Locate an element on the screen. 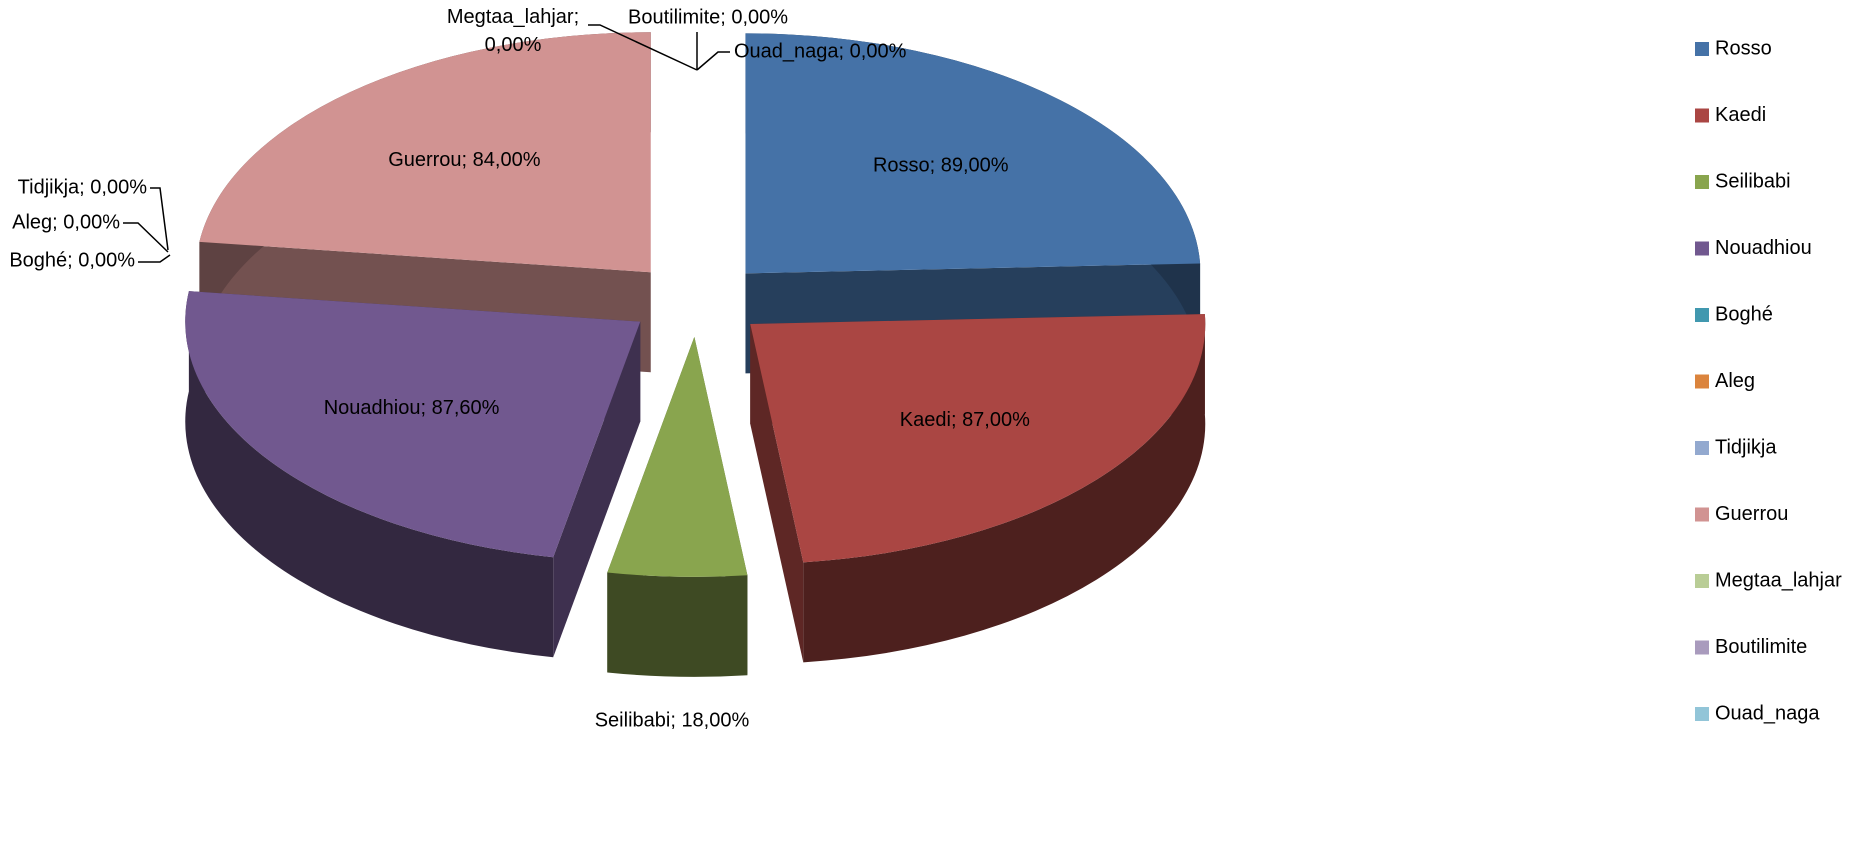 Image resolution: width=1849 pixels, height=867 pixels. data-label-line: 0,00% is located at coordinates (513, 45).